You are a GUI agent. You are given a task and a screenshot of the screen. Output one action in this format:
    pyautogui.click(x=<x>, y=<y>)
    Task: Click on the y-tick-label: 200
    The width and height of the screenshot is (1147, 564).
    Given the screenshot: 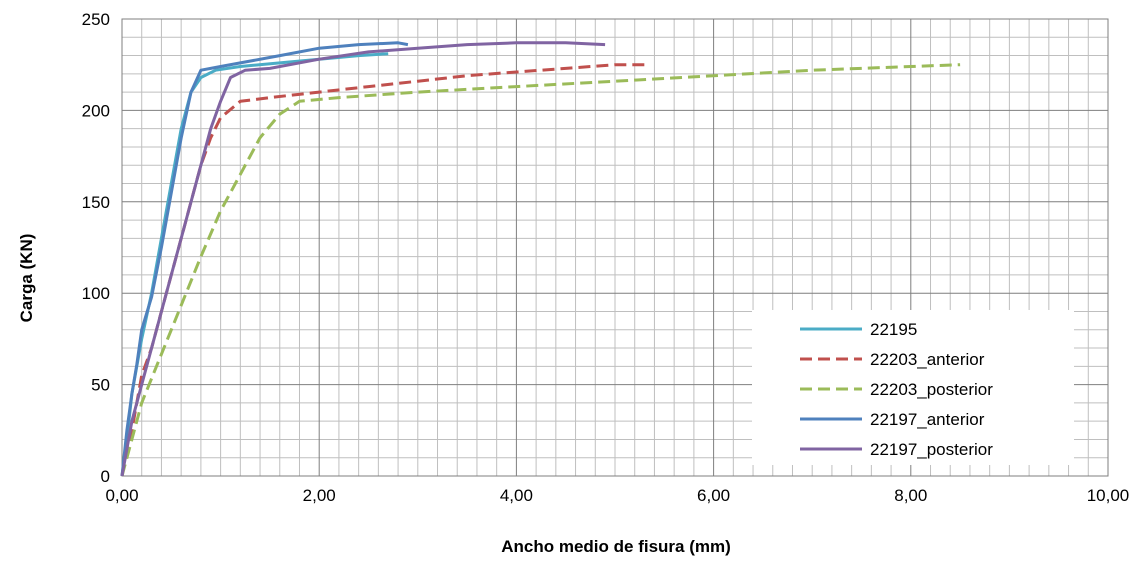 What is the action you would take?
    pyautogui.click(x=96, y=110)
    